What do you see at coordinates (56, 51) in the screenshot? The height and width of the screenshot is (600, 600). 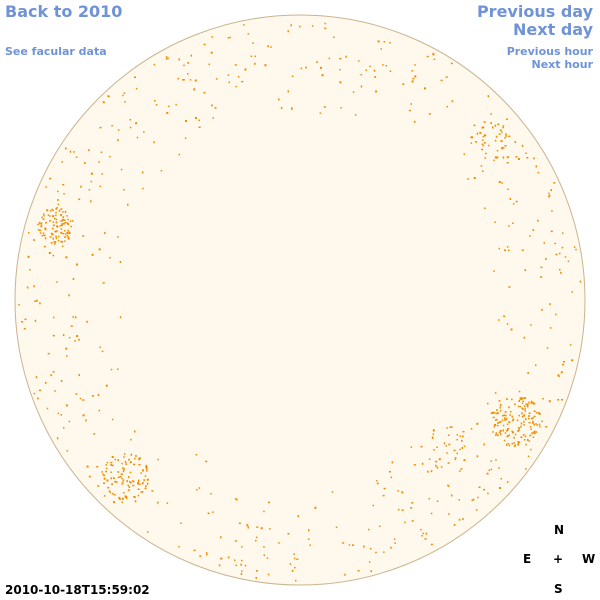 I see `see-facular-data-link: See facular data` at bounding box center [56, 51].